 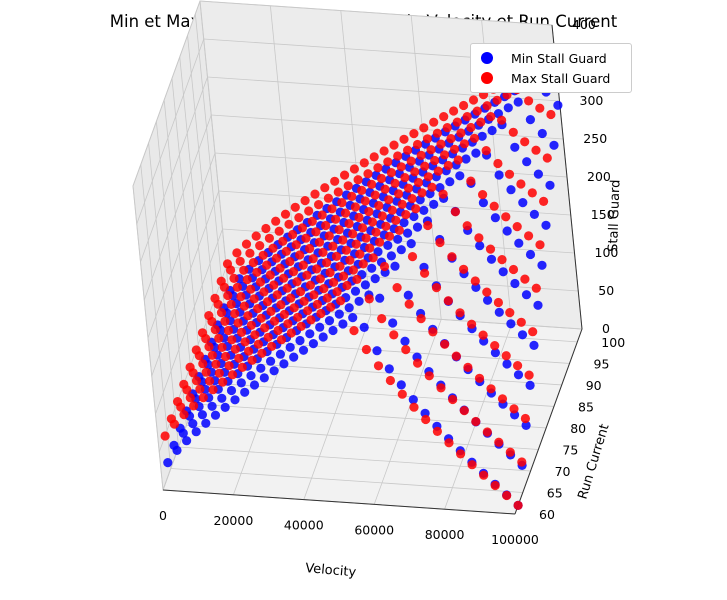 What do you see at coordinates (189, 321) in the screenshot?
I see `grid-line-z` at bounding box center [189, 321].